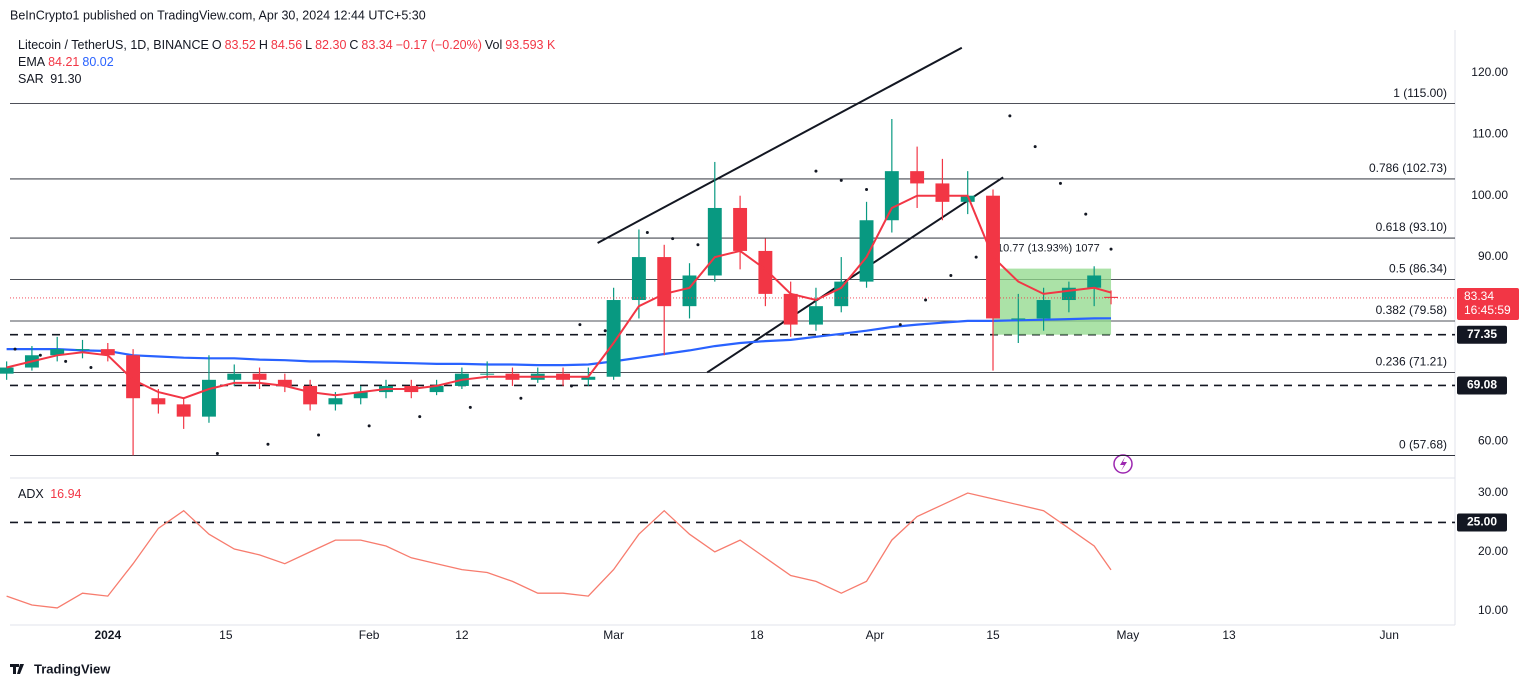 The width and height of the screenshot is (1536, 688). I want to click on ohlc-value: 83.52, so click(240, 45).